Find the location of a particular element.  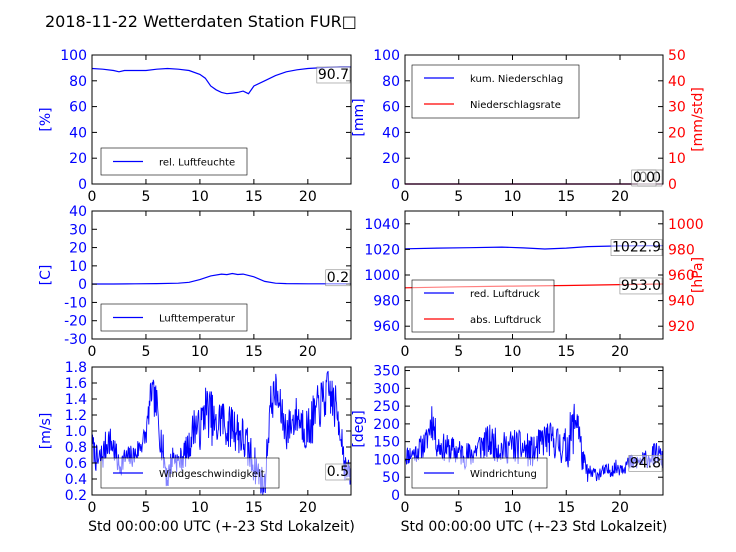

y-tick-label: 10 is located at coordinates (78, 267).